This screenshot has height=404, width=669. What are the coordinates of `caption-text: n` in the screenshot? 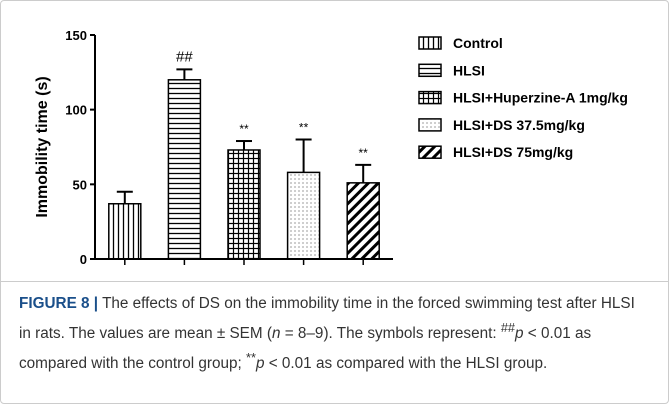 It's located at (276, 334).